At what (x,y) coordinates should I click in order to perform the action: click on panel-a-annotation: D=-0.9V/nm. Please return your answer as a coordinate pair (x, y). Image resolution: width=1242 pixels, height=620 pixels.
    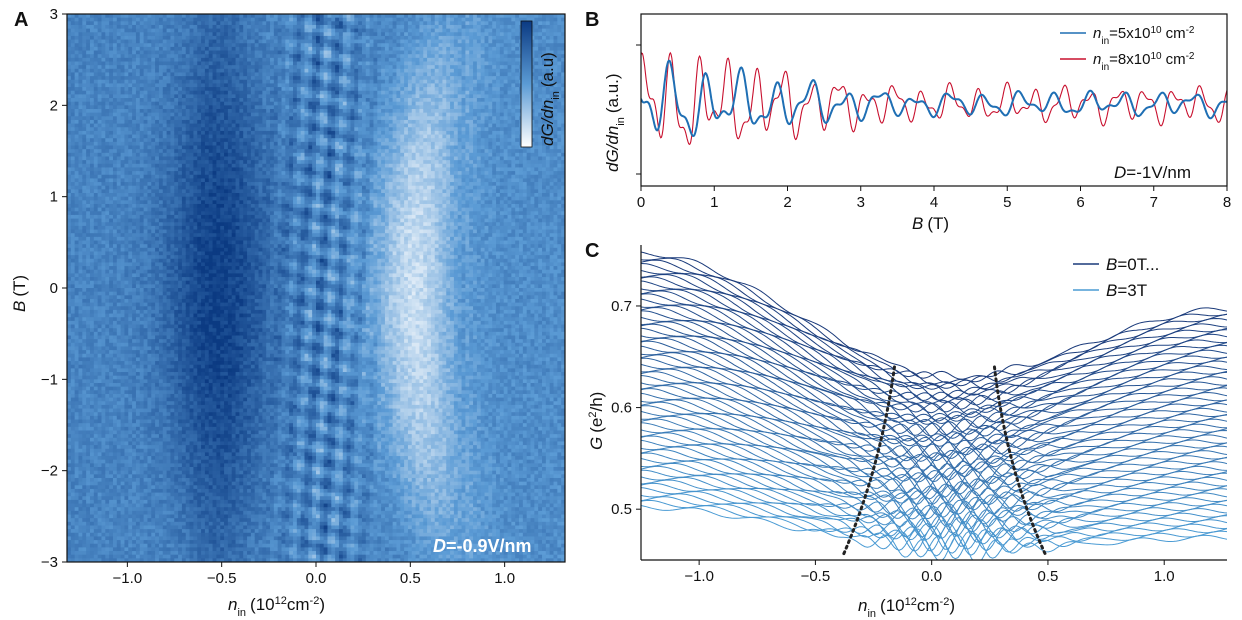
    Looking at the image, I should click on (482, 546).